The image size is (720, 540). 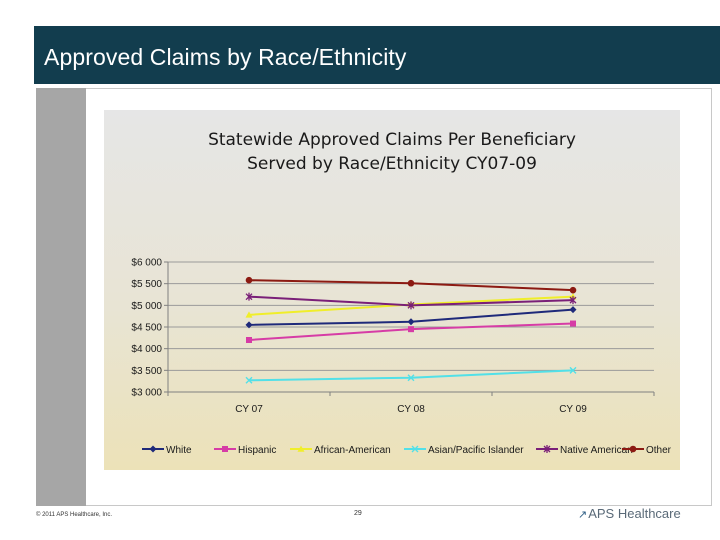 I want to click on chart-title-line-2: Served by Race/Ethnicity CY07-09, so click(x=392, y=164).